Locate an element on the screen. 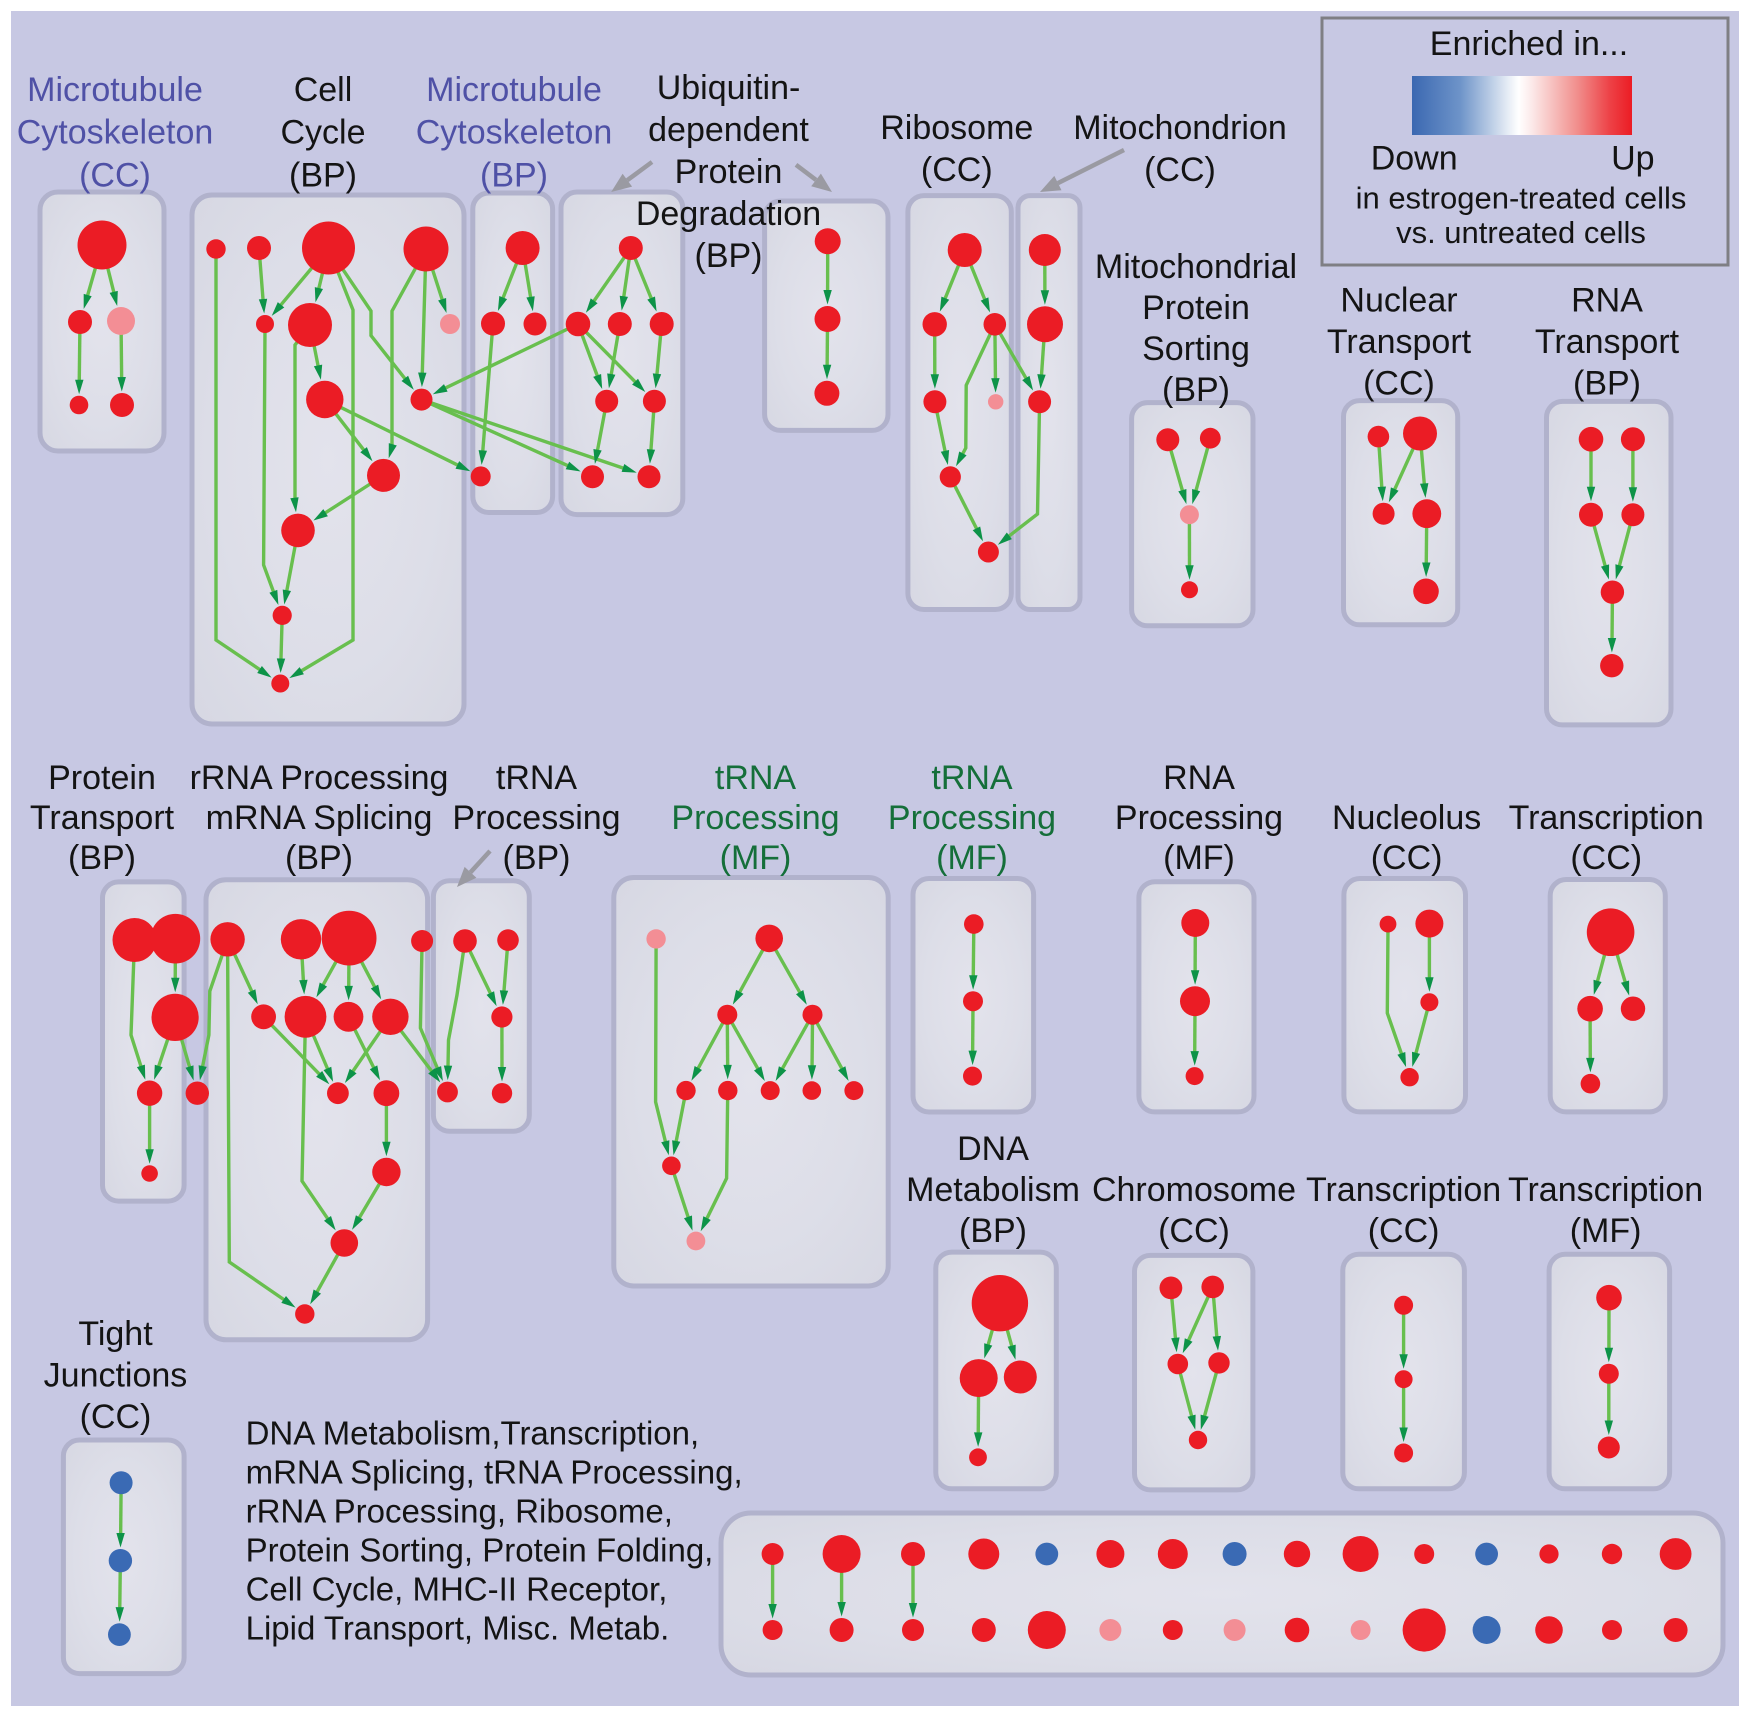 The image size is (1750, 1715). svg-text: Ribosome is located at coordinates (956, 128).